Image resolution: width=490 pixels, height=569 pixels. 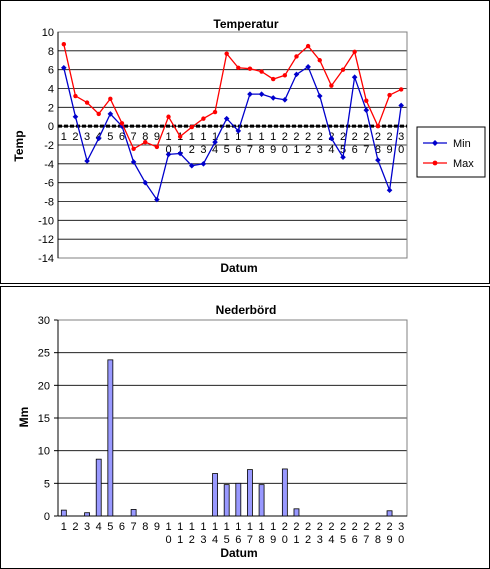 I want to click on y-tick-label: 2, so click(x=51, y=108).